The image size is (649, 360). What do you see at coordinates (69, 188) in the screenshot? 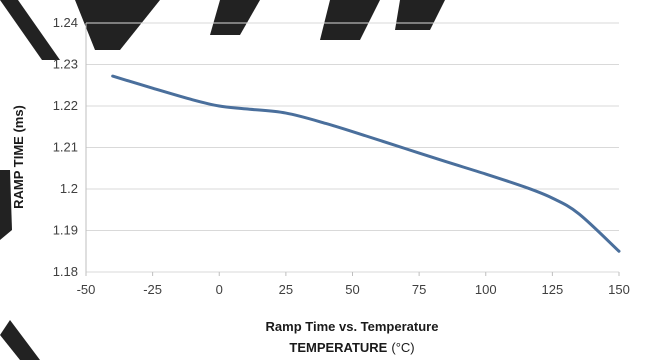
I see `y-tick-label: 1.2` at bounding box center [69, 188].